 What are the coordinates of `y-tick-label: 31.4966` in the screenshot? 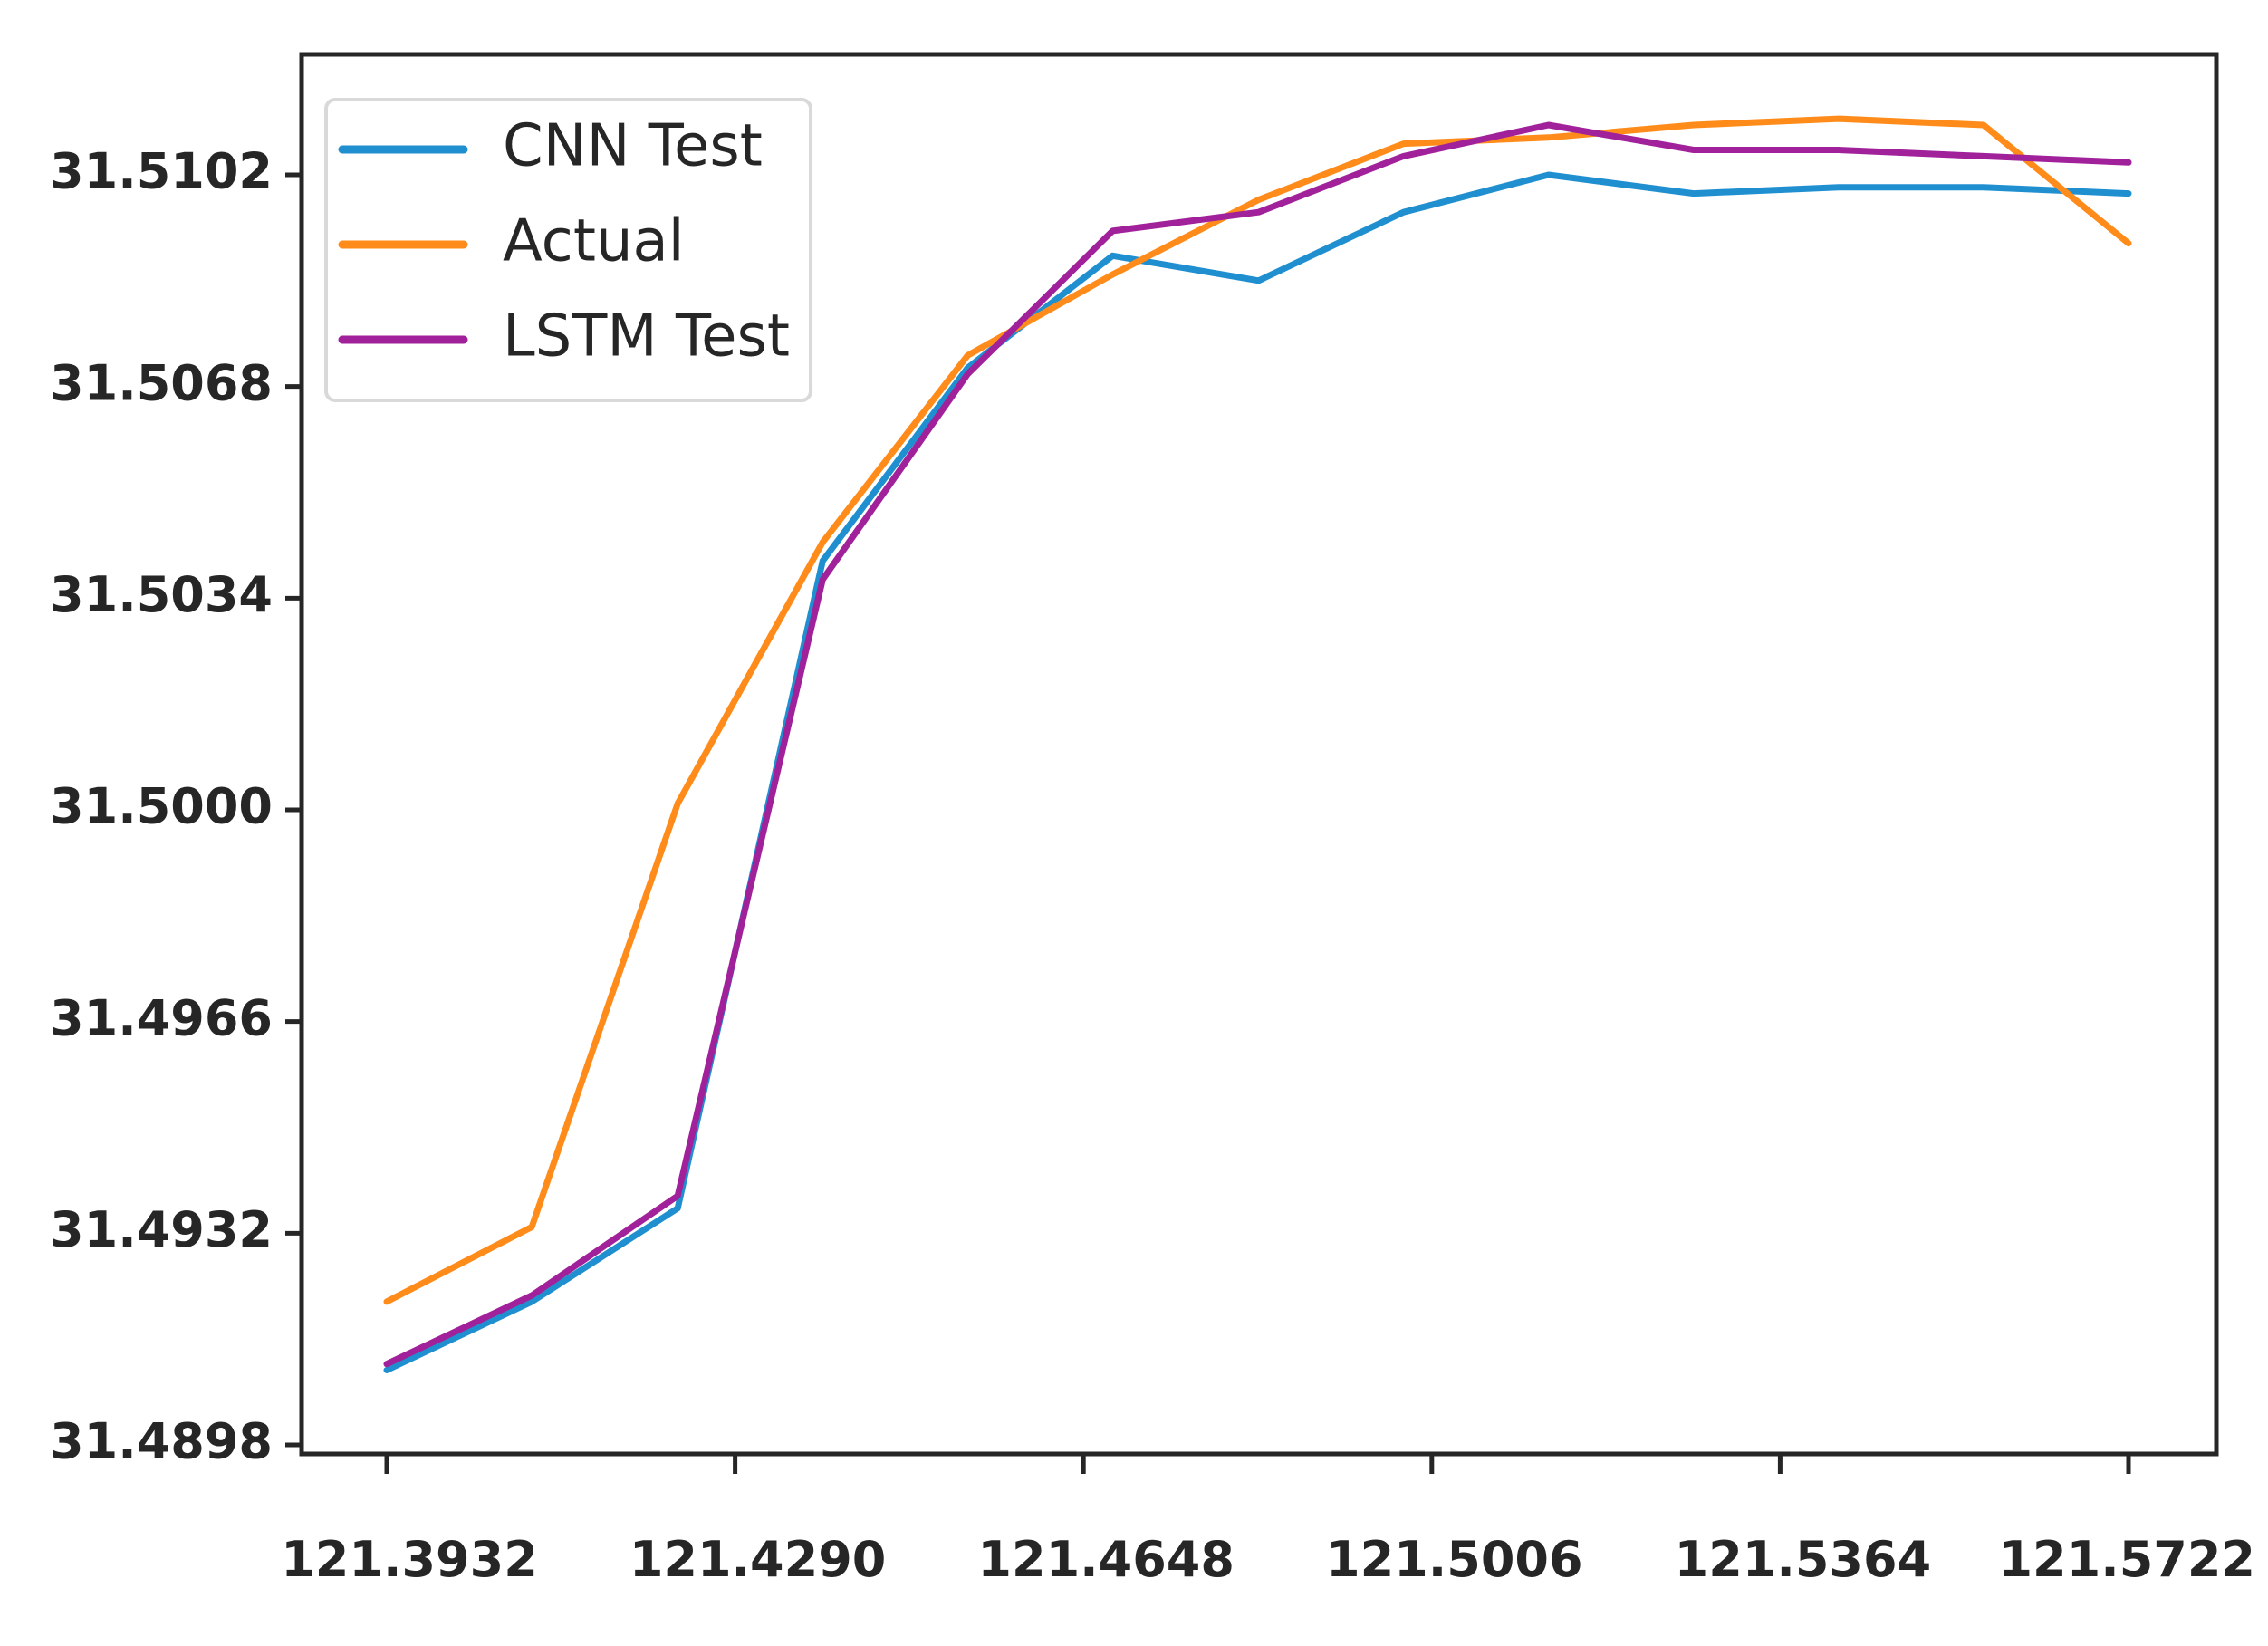 It's located at (161, 1017).